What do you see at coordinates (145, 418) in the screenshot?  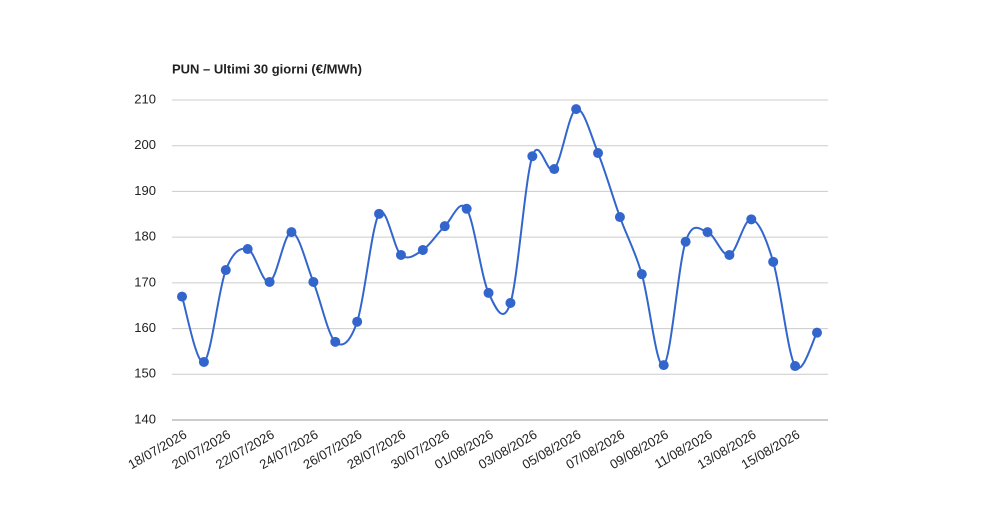 I see `y-tick-label: 140` at bounding box center [145, 418].